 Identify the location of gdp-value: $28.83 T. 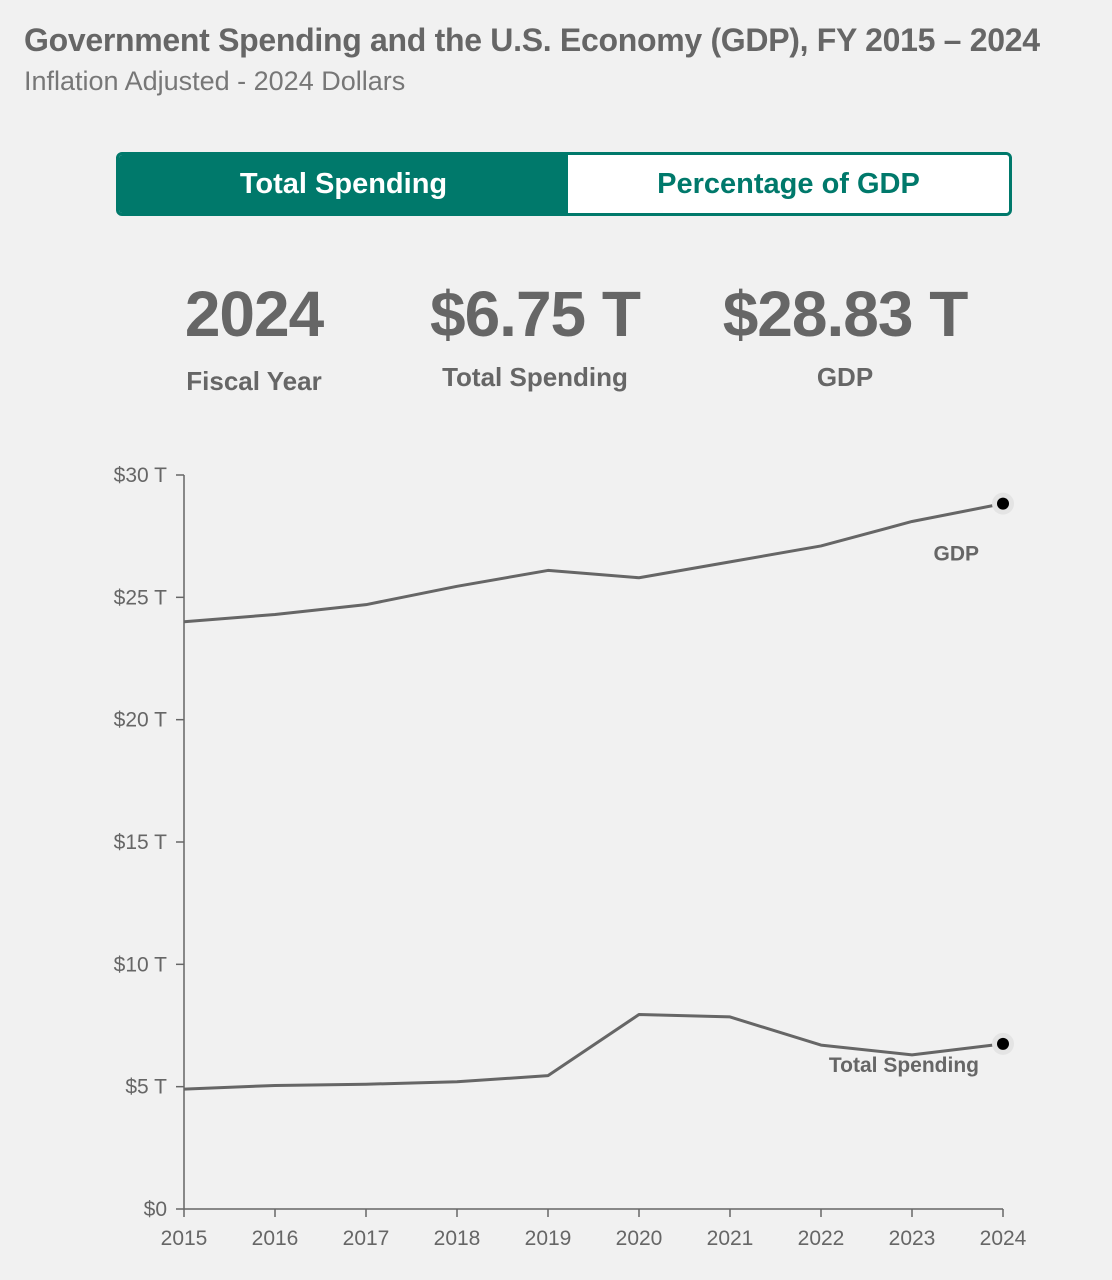
(845, 314).